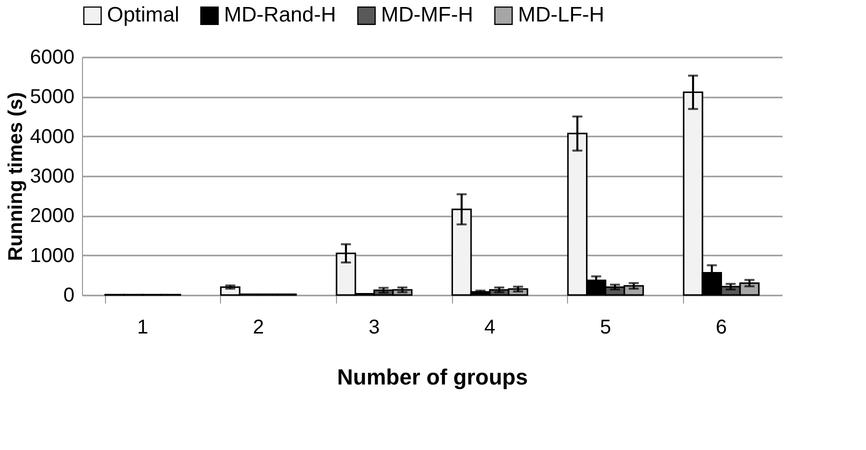 This screenshot has height=450, width=866. I want to click on x-tick-label: 3, so click(374, 327).